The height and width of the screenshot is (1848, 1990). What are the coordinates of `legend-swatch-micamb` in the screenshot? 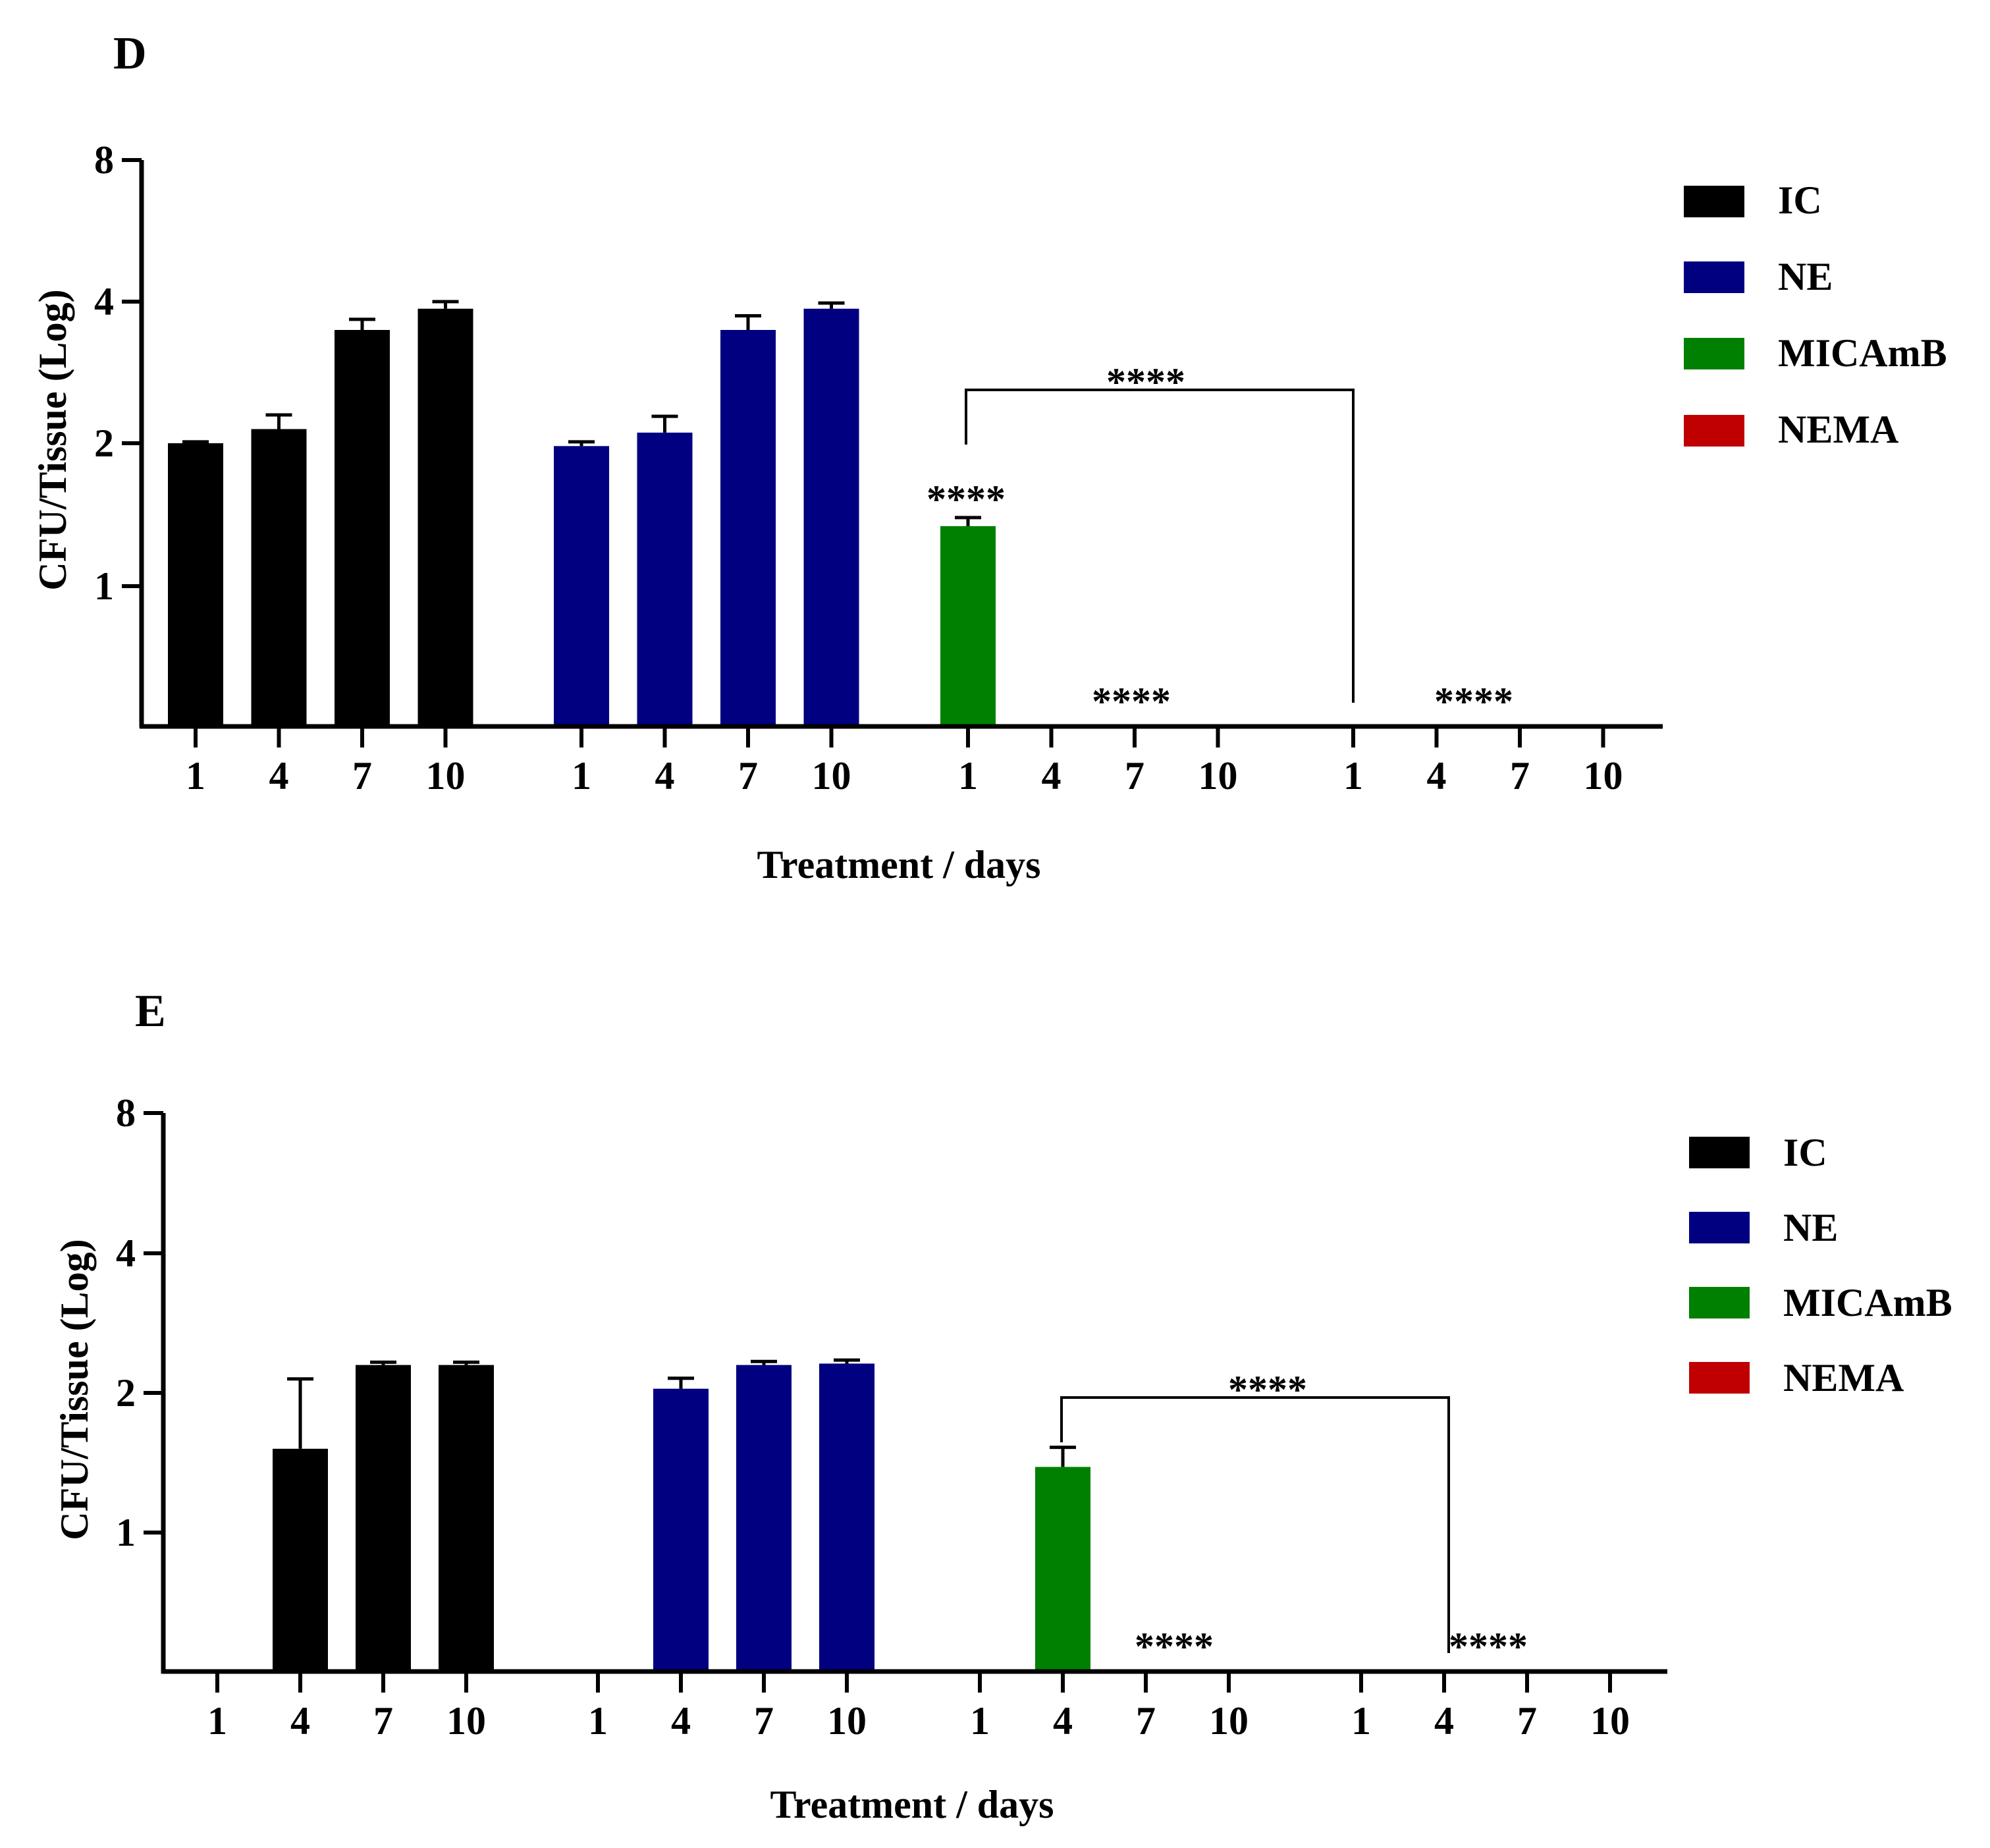 It's located at (1714, 353).